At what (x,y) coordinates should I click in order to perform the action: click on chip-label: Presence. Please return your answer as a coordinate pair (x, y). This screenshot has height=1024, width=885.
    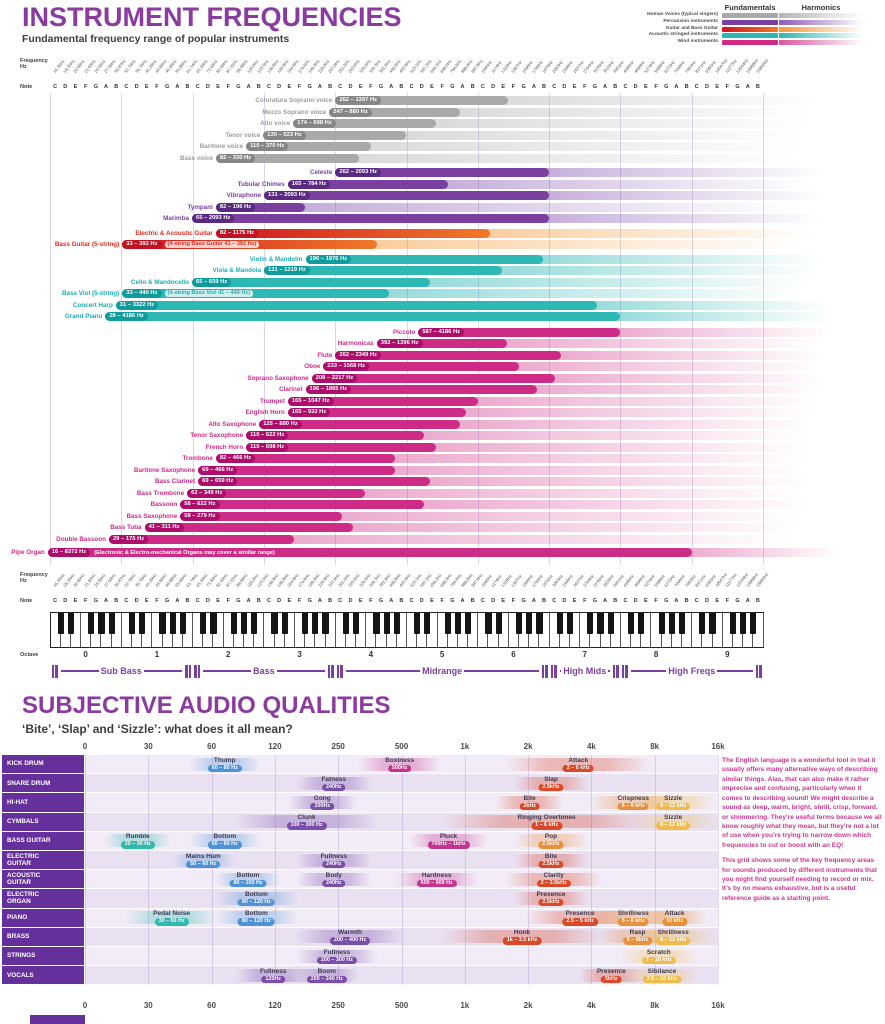
    Looking at the image, I should click on (611, 971).